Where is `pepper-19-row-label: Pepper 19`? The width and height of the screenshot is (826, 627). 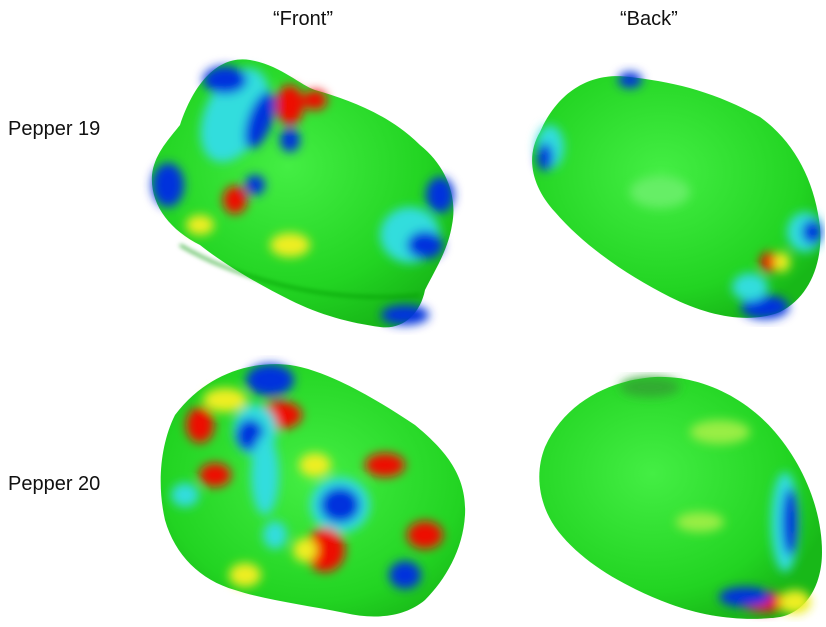 pepper-19-row-label: Pepper 19 is located at coordinates (54, 129).